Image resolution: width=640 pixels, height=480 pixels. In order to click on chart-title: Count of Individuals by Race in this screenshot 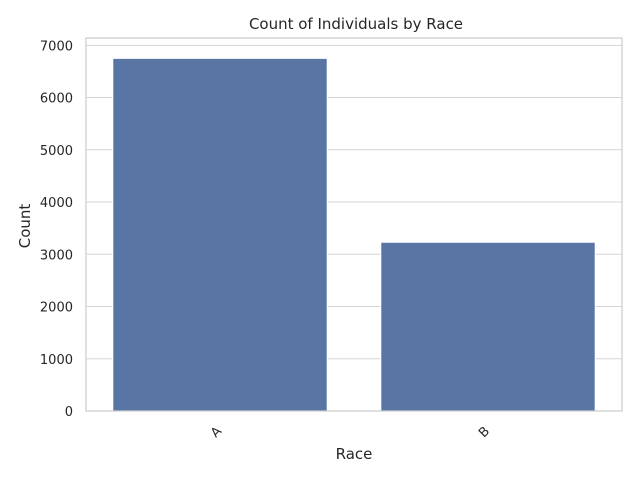, I will do `click(356, 24)`.